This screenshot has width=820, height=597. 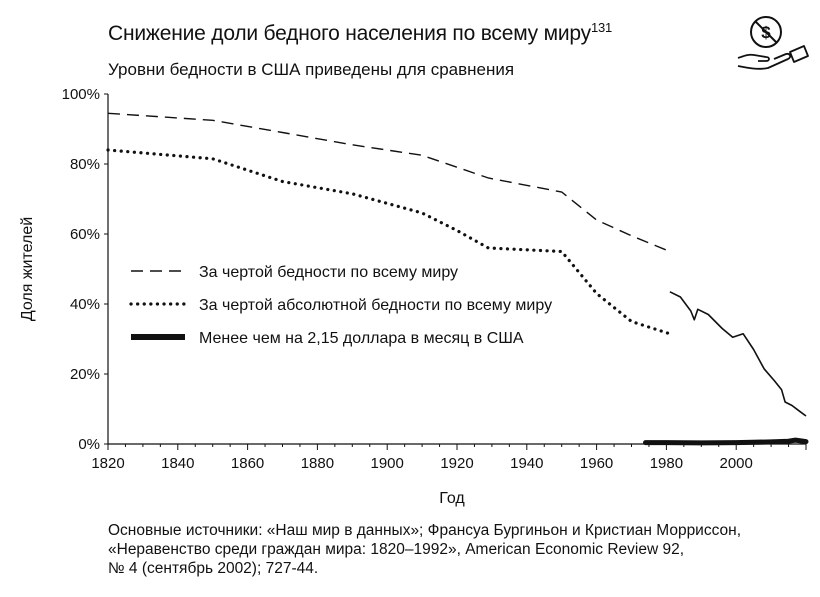 I want to click on world-poverty-recent-line, so click(x=738, y=354).